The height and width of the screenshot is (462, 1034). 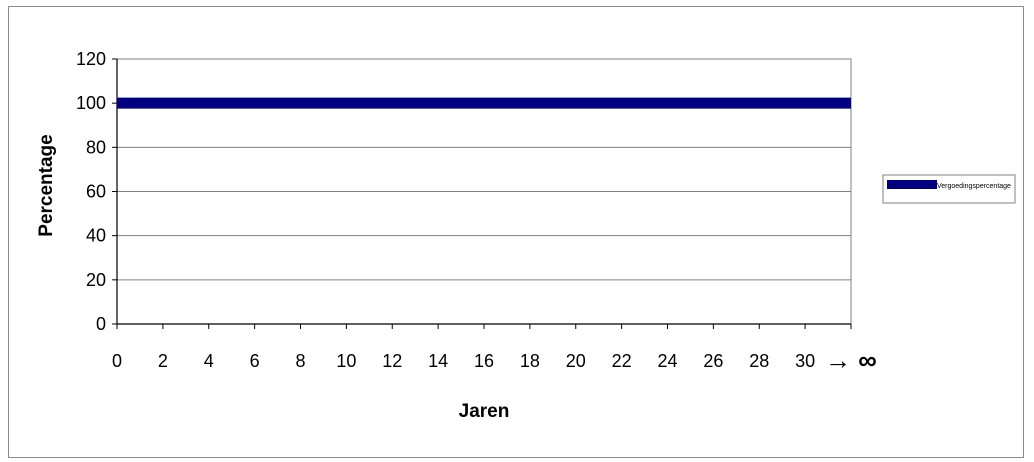 What do you see at coordinates (759, 361) in the screenshot?
I see `x-tick-label: 28` at bounding box center [759, 361].